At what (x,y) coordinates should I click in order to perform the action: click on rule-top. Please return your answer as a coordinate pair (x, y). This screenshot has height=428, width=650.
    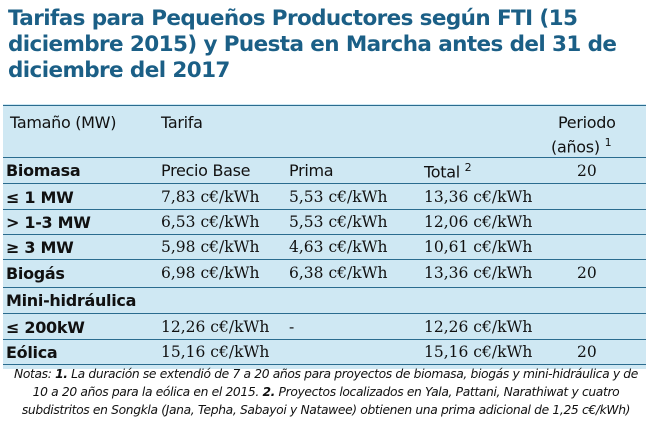
    Looking at the image, I should click on (324, 105).